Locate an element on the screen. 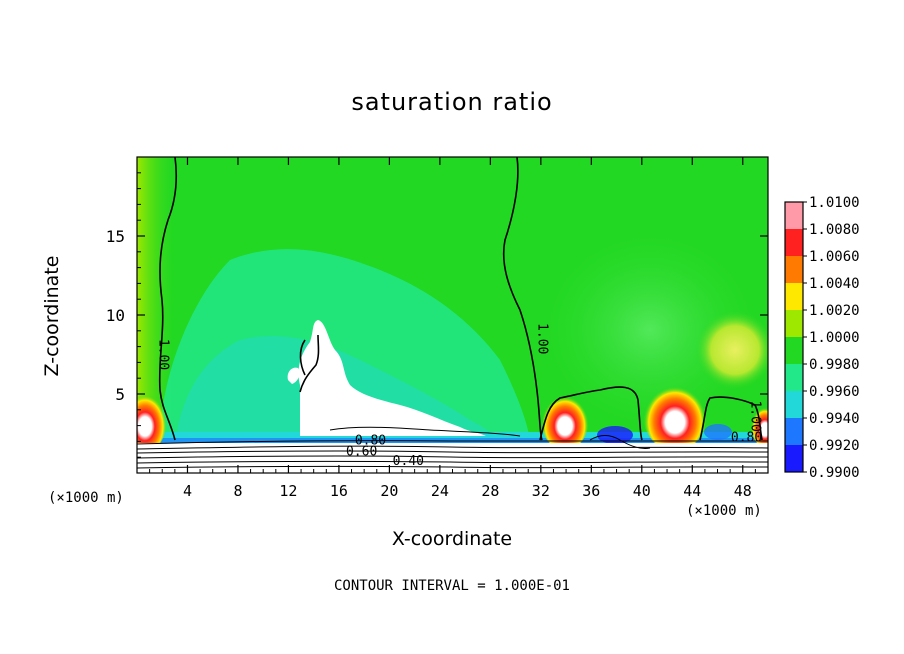  x-tick-label-1: 8 is located at coordinates (237, 491).